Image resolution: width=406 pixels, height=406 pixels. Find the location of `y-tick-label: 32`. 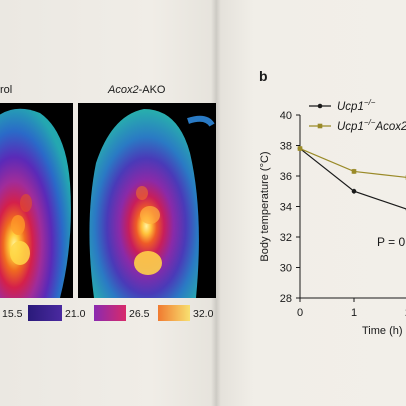

y-tick-label: 32 is located at coordinates (286, 238).